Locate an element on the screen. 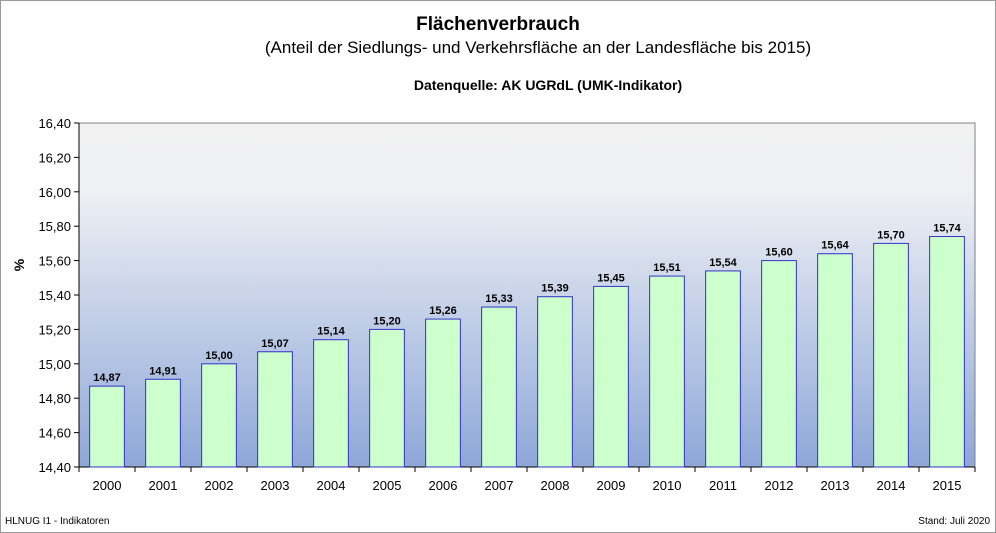  bar-2000 is located at coordinates (107, 426).